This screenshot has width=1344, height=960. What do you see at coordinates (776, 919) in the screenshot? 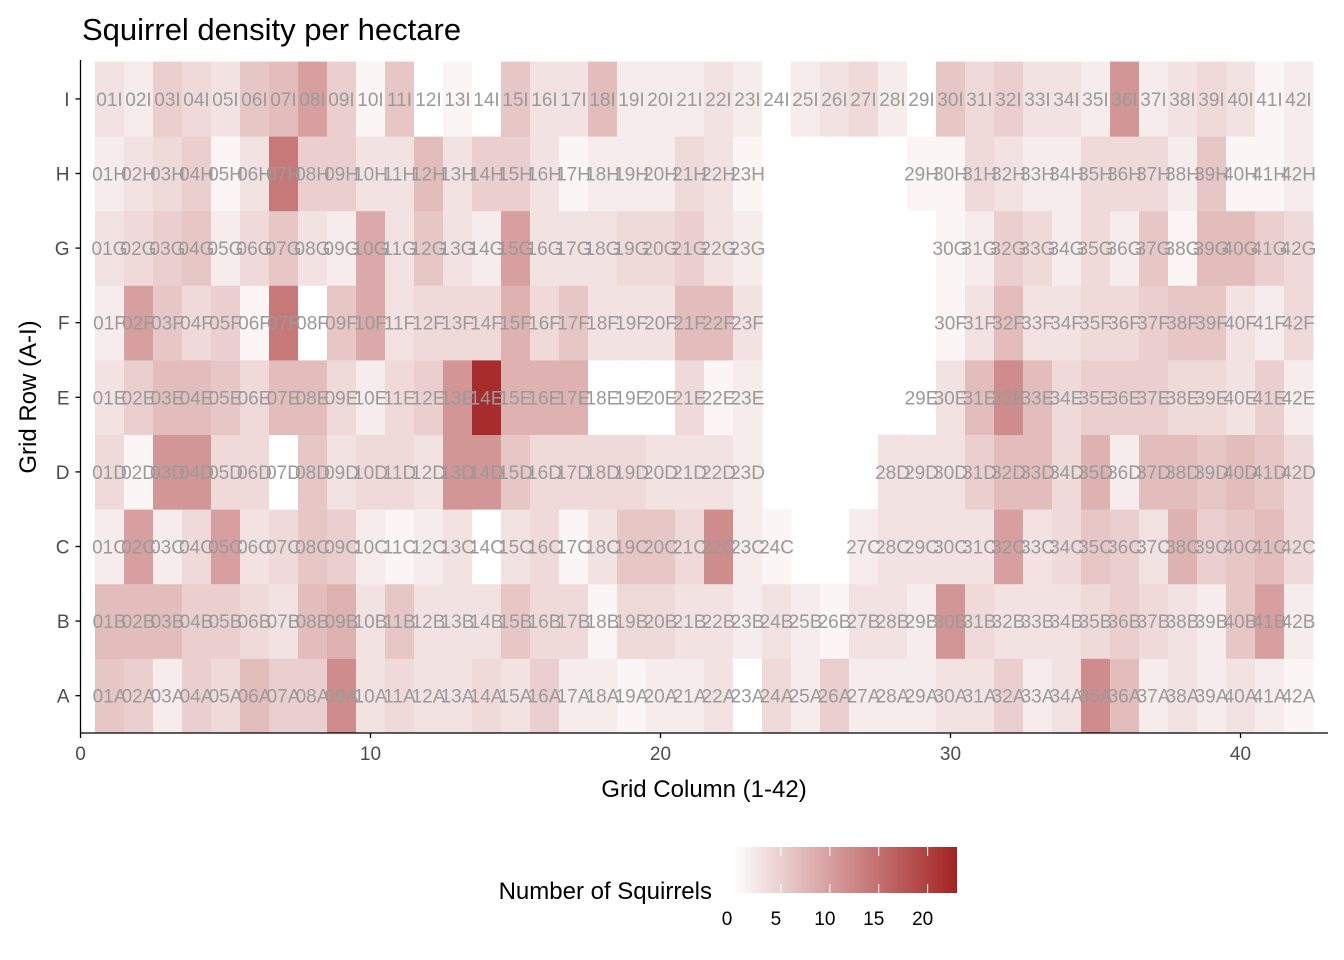
I see `legend-tick-label-5: 5` at bounding box center [776, 919].